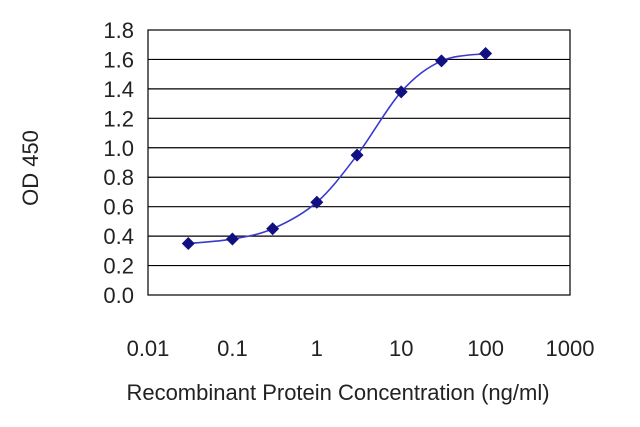  Describe the element at coordinates (118, 266) in the screenshot. I see `y-tick-label: 0.2` at that location.